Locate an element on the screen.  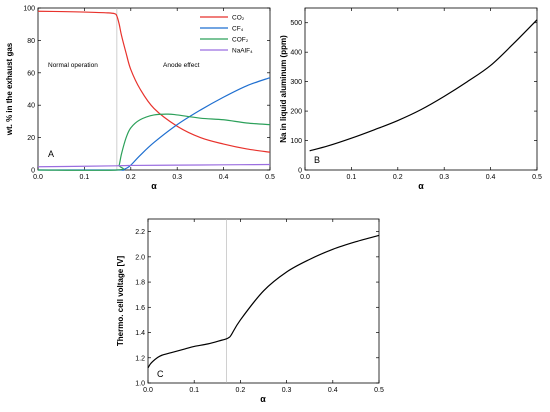
y-tick-label: 200 is located at coordinates (296, 112).